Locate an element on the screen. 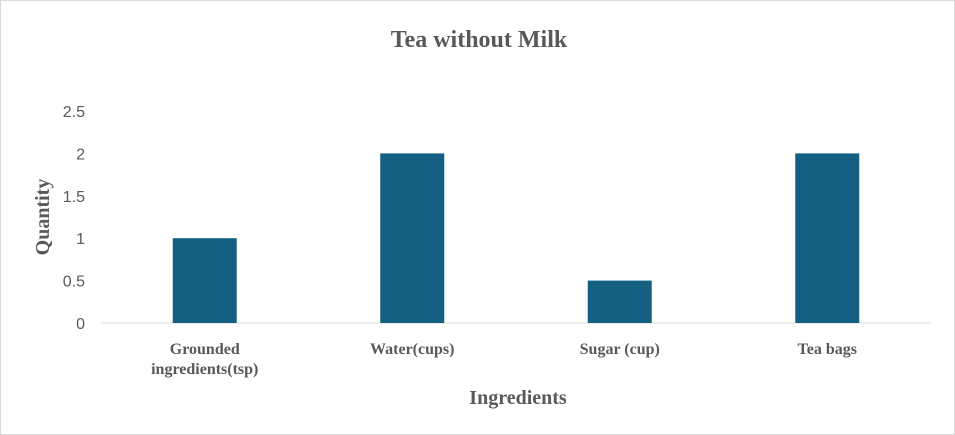 This screenshot has height=435, width=955. y-tick-label: 2.5 is located at coordinates (74, 112).